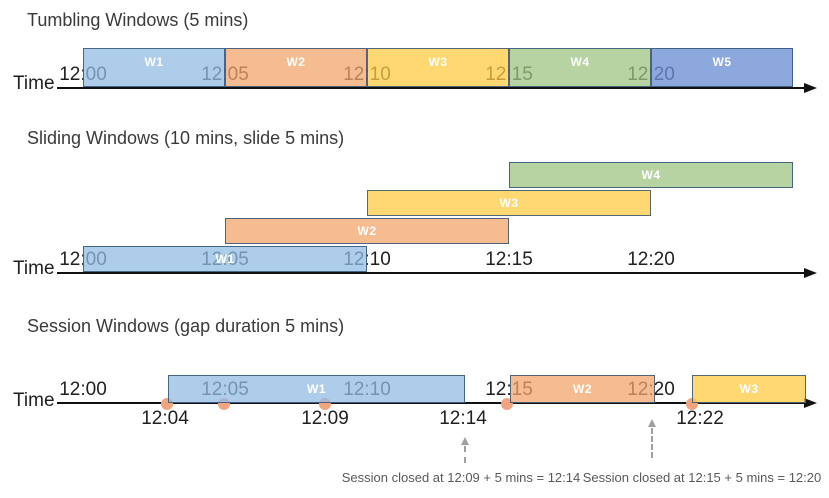  What do you see at coordinates (165, 418) in the screenshot?
I see `event-time-label-1204: 12:04` at bounding box center [165, 418].